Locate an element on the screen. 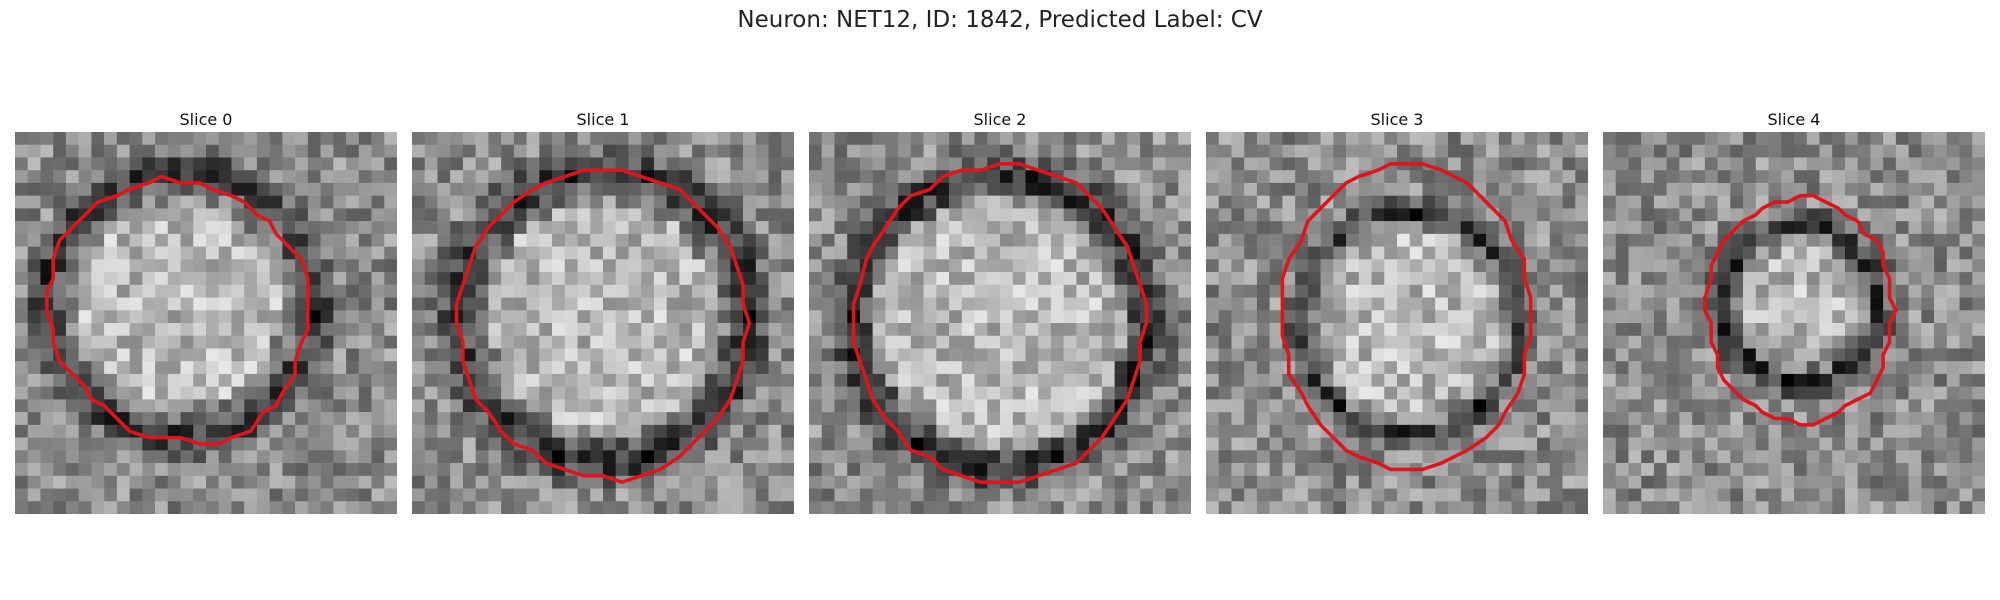  slice-panel-4: Slice 4 is located at coordinates (1794, 311).